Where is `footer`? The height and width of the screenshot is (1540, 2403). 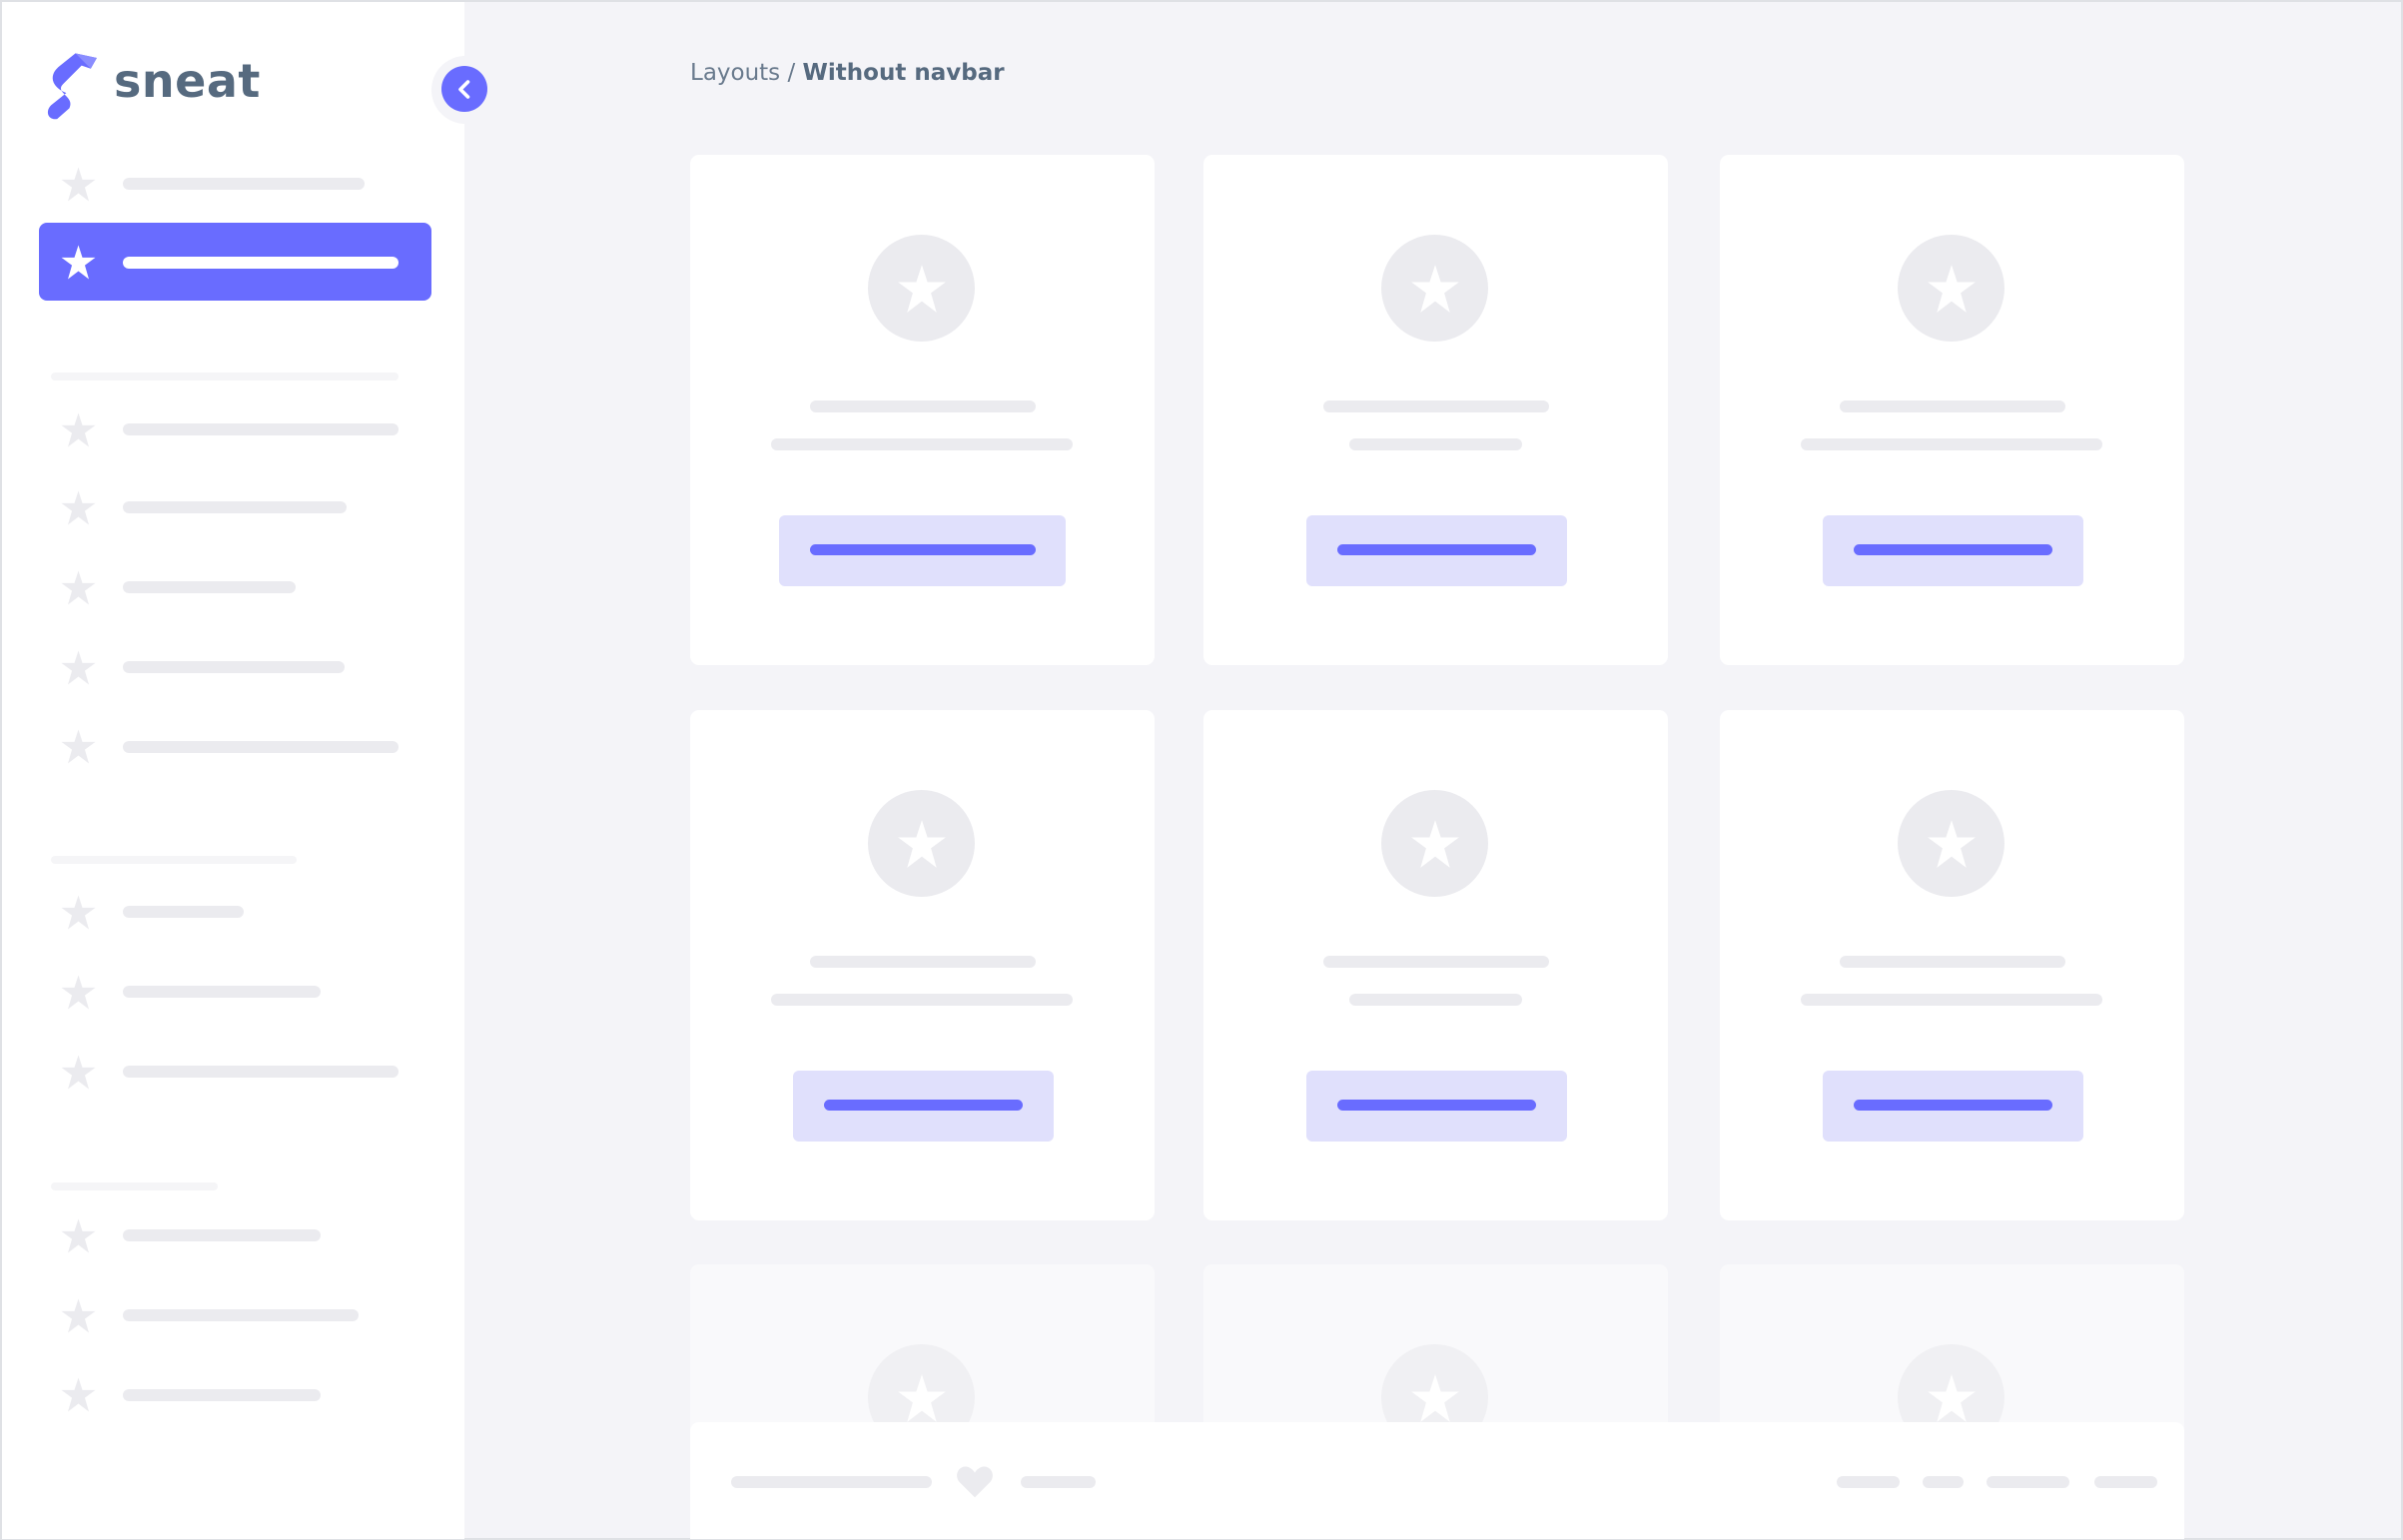
footer is located at coordinates (1437, 1480).